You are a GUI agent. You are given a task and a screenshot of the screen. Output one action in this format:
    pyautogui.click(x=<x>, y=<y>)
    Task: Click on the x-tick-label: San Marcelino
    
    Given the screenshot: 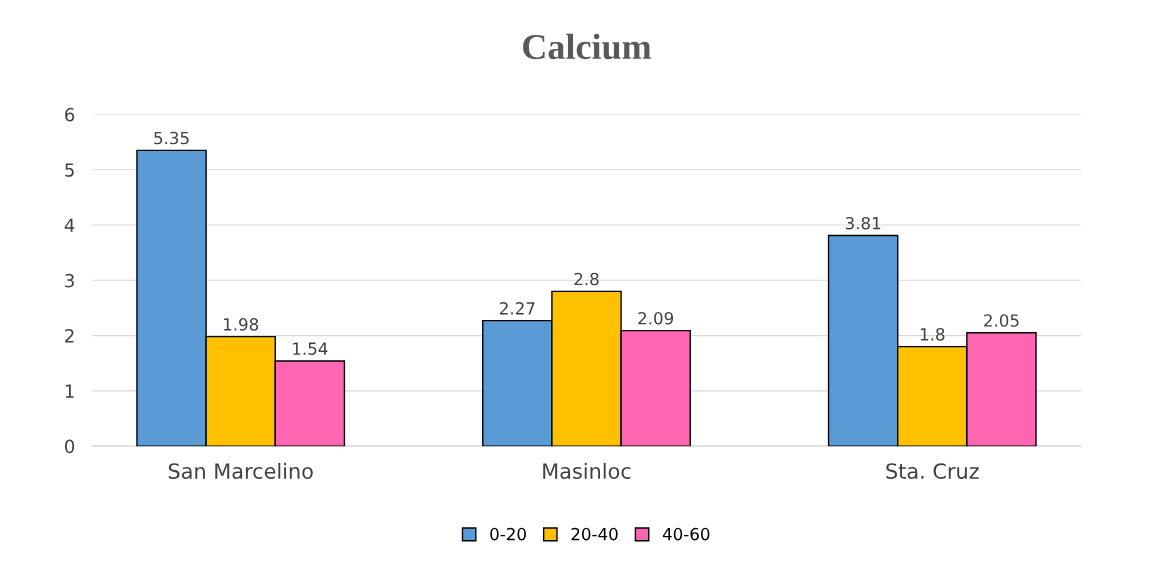 What is the action you would take?
    pyautogui.click(x=240, y=470)
    